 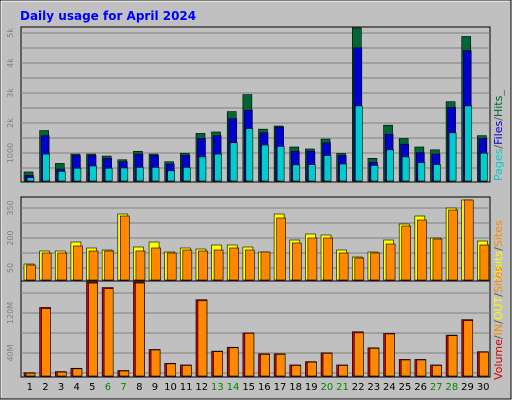 What do you see at coordinates (77, 387) in the screenshot?
I see `x-tick-label: 4` at bounding box center [77, 387].